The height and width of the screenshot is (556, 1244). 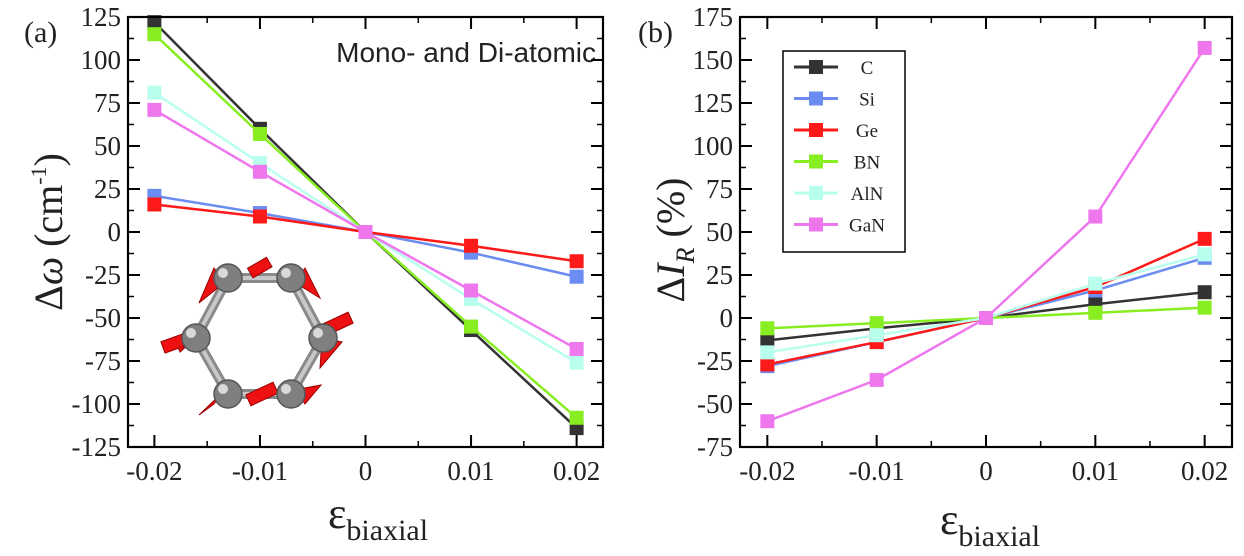 What do you see at coordinates (833, 68) in the screenshot?
I see `legend-item-c: C` at bounding box center [833, 68].